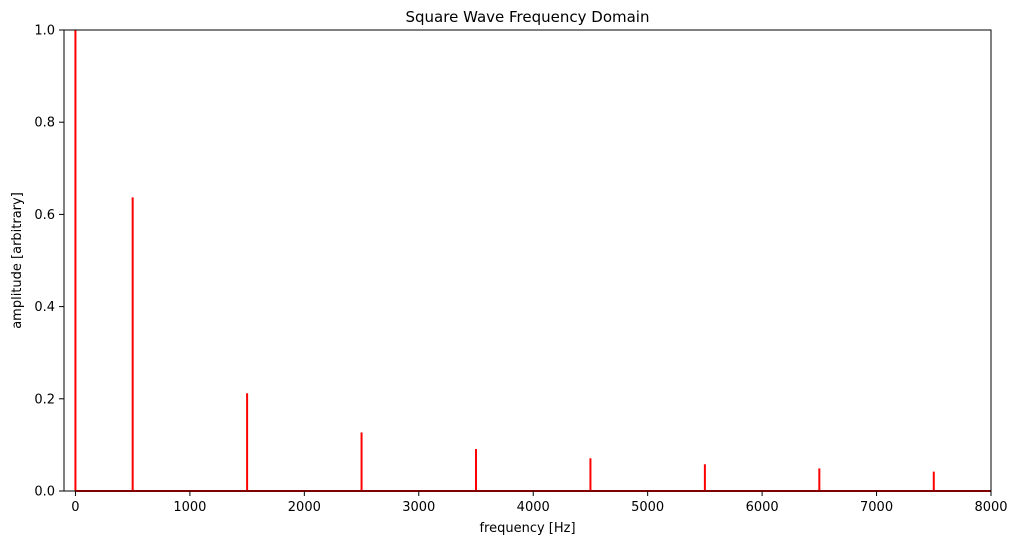 This screenshot has width=1019, height=549. Describe the element at coordinates (527, 528) in the screenshot. I see `x-axis-label: frequency [Hz]` at that location.